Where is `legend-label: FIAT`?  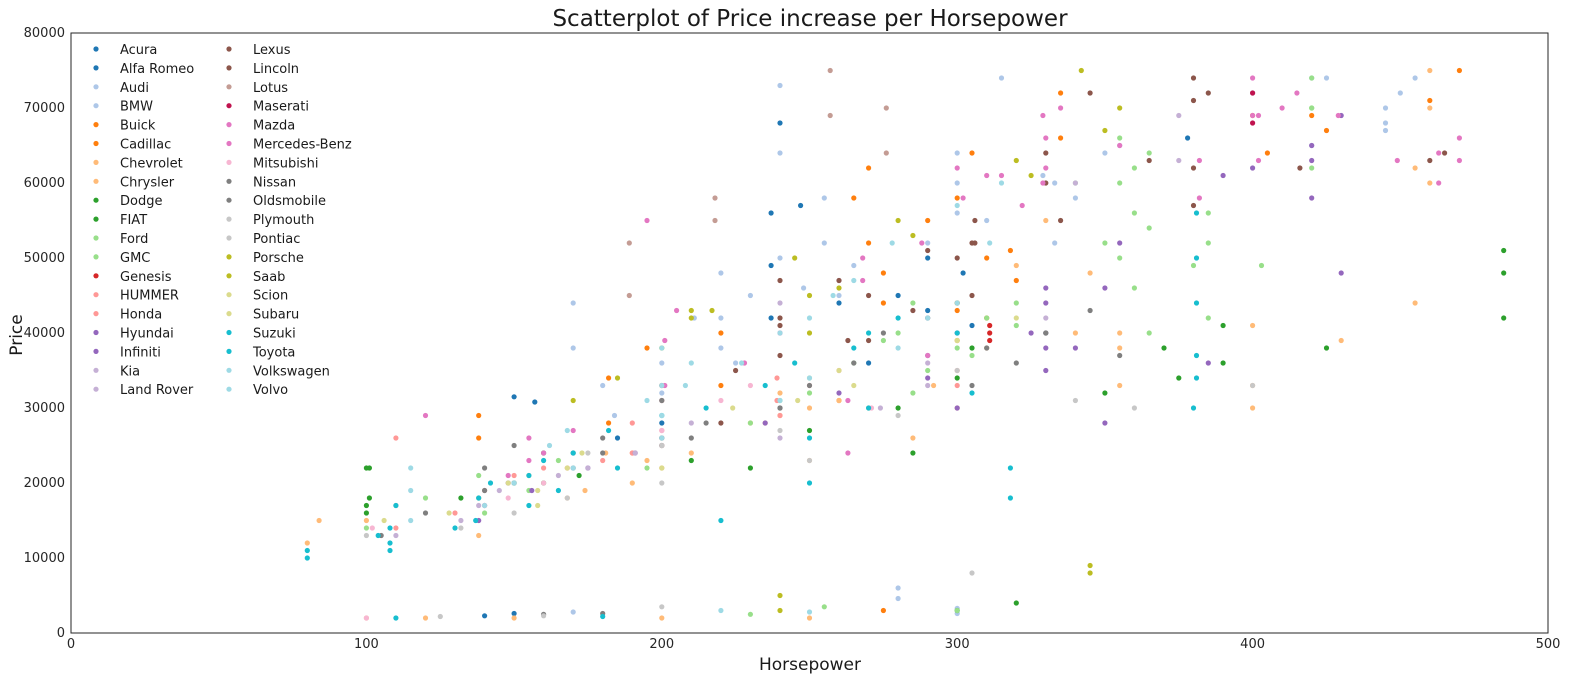
legend-label: FIAT is located at coordinates (133, 220).